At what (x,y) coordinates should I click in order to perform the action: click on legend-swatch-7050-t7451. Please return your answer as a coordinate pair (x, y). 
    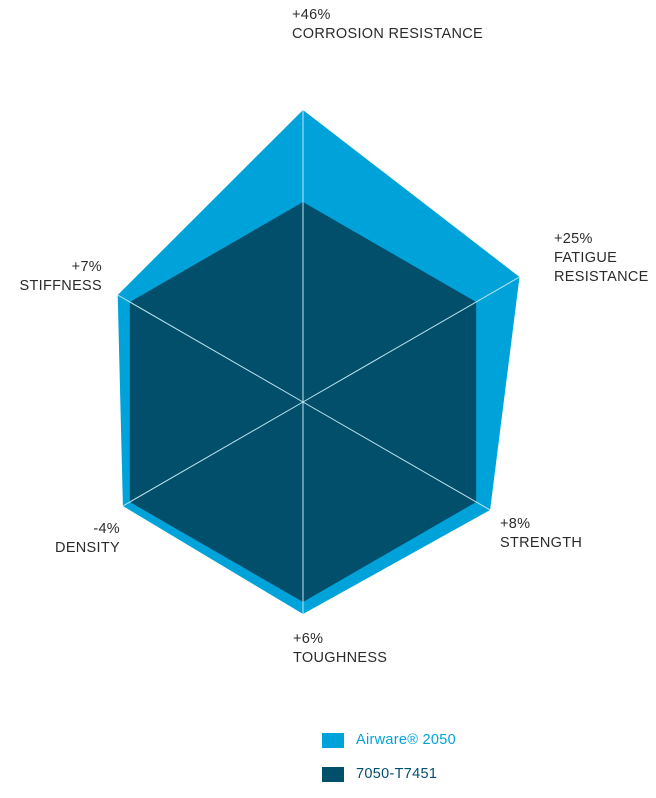
    Looking at the image, I should click on (333, 774).